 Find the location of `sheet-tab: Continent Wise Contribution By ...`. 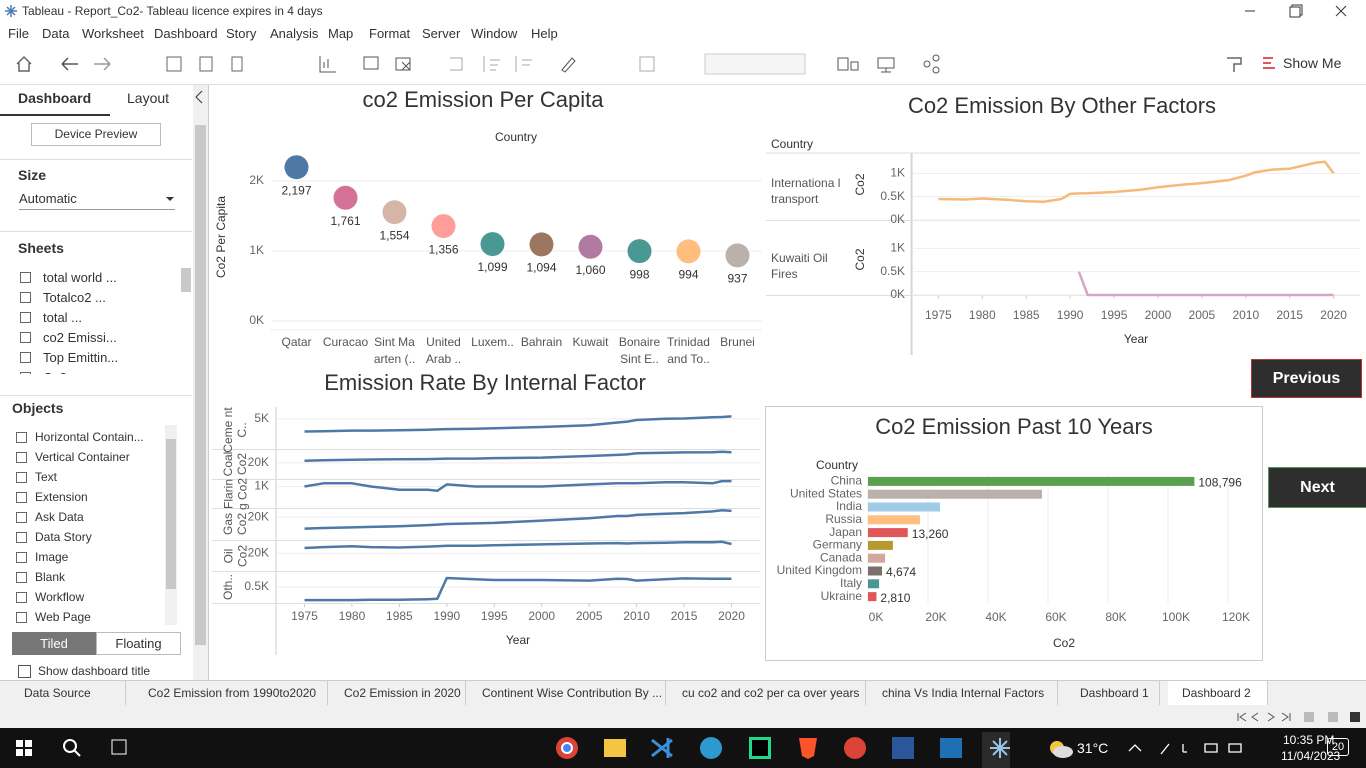

sheet-tab: Continent Wise Contribution By ... is located at coordinates (570, 693).